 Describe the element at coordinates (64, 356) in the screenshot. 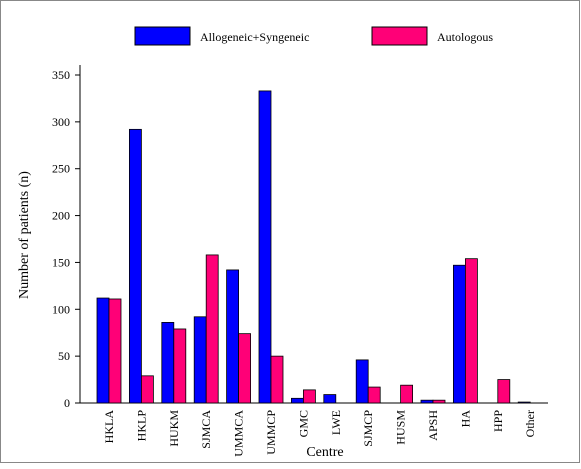

I see `y-tick-label: 50` at that location.